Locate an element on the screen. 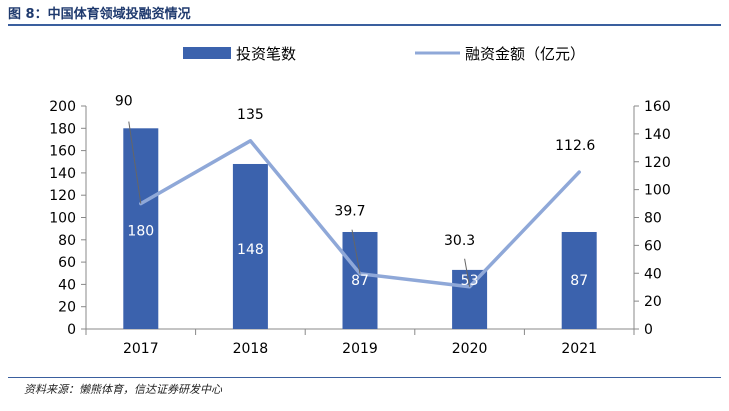 This screenshot has height=411, width=729. legend: 投资笔数 融资金额（亿元） is located at coordinates (384, 54).